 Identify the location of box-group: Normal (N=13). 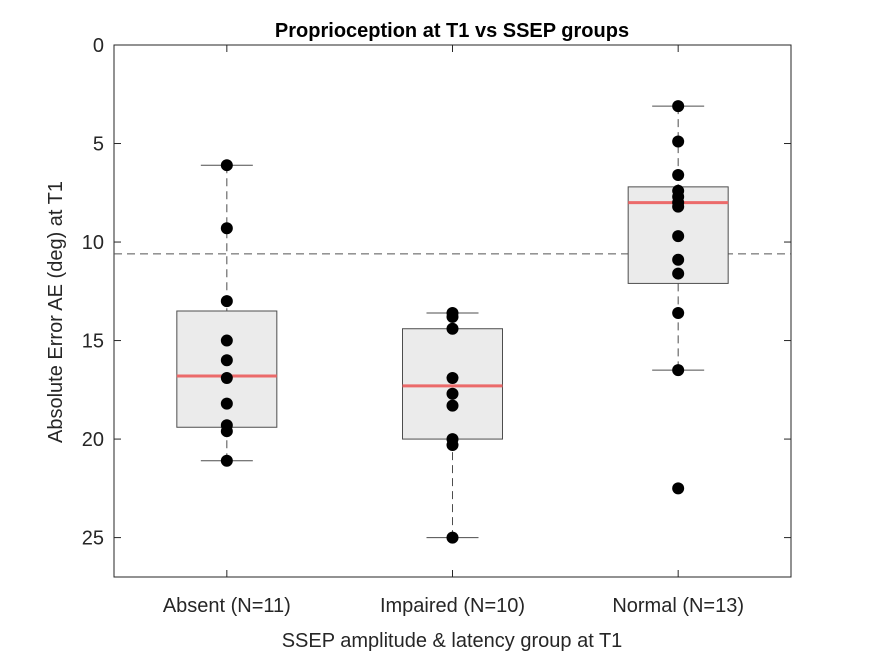
(678, 331).